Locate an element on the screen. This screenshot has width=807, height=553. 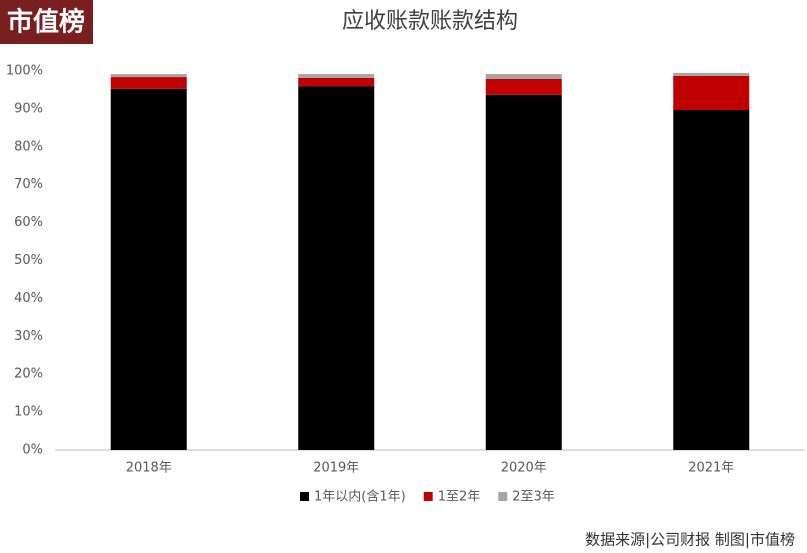
legend-label: 1年以内(含1年) is located at coordinates (360, 497).